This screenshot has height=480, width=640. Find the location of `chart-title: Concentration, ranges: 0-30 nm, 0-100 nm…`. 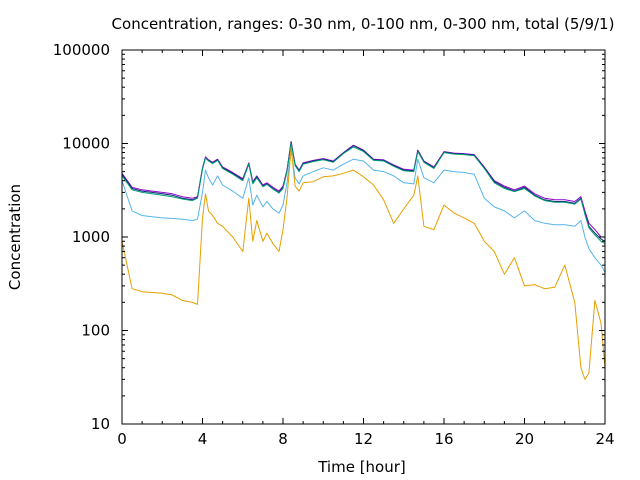

chart-title: Concentration, ranges: 0-30 nm, 0-100 nm… is located at coordinates (363, 24).